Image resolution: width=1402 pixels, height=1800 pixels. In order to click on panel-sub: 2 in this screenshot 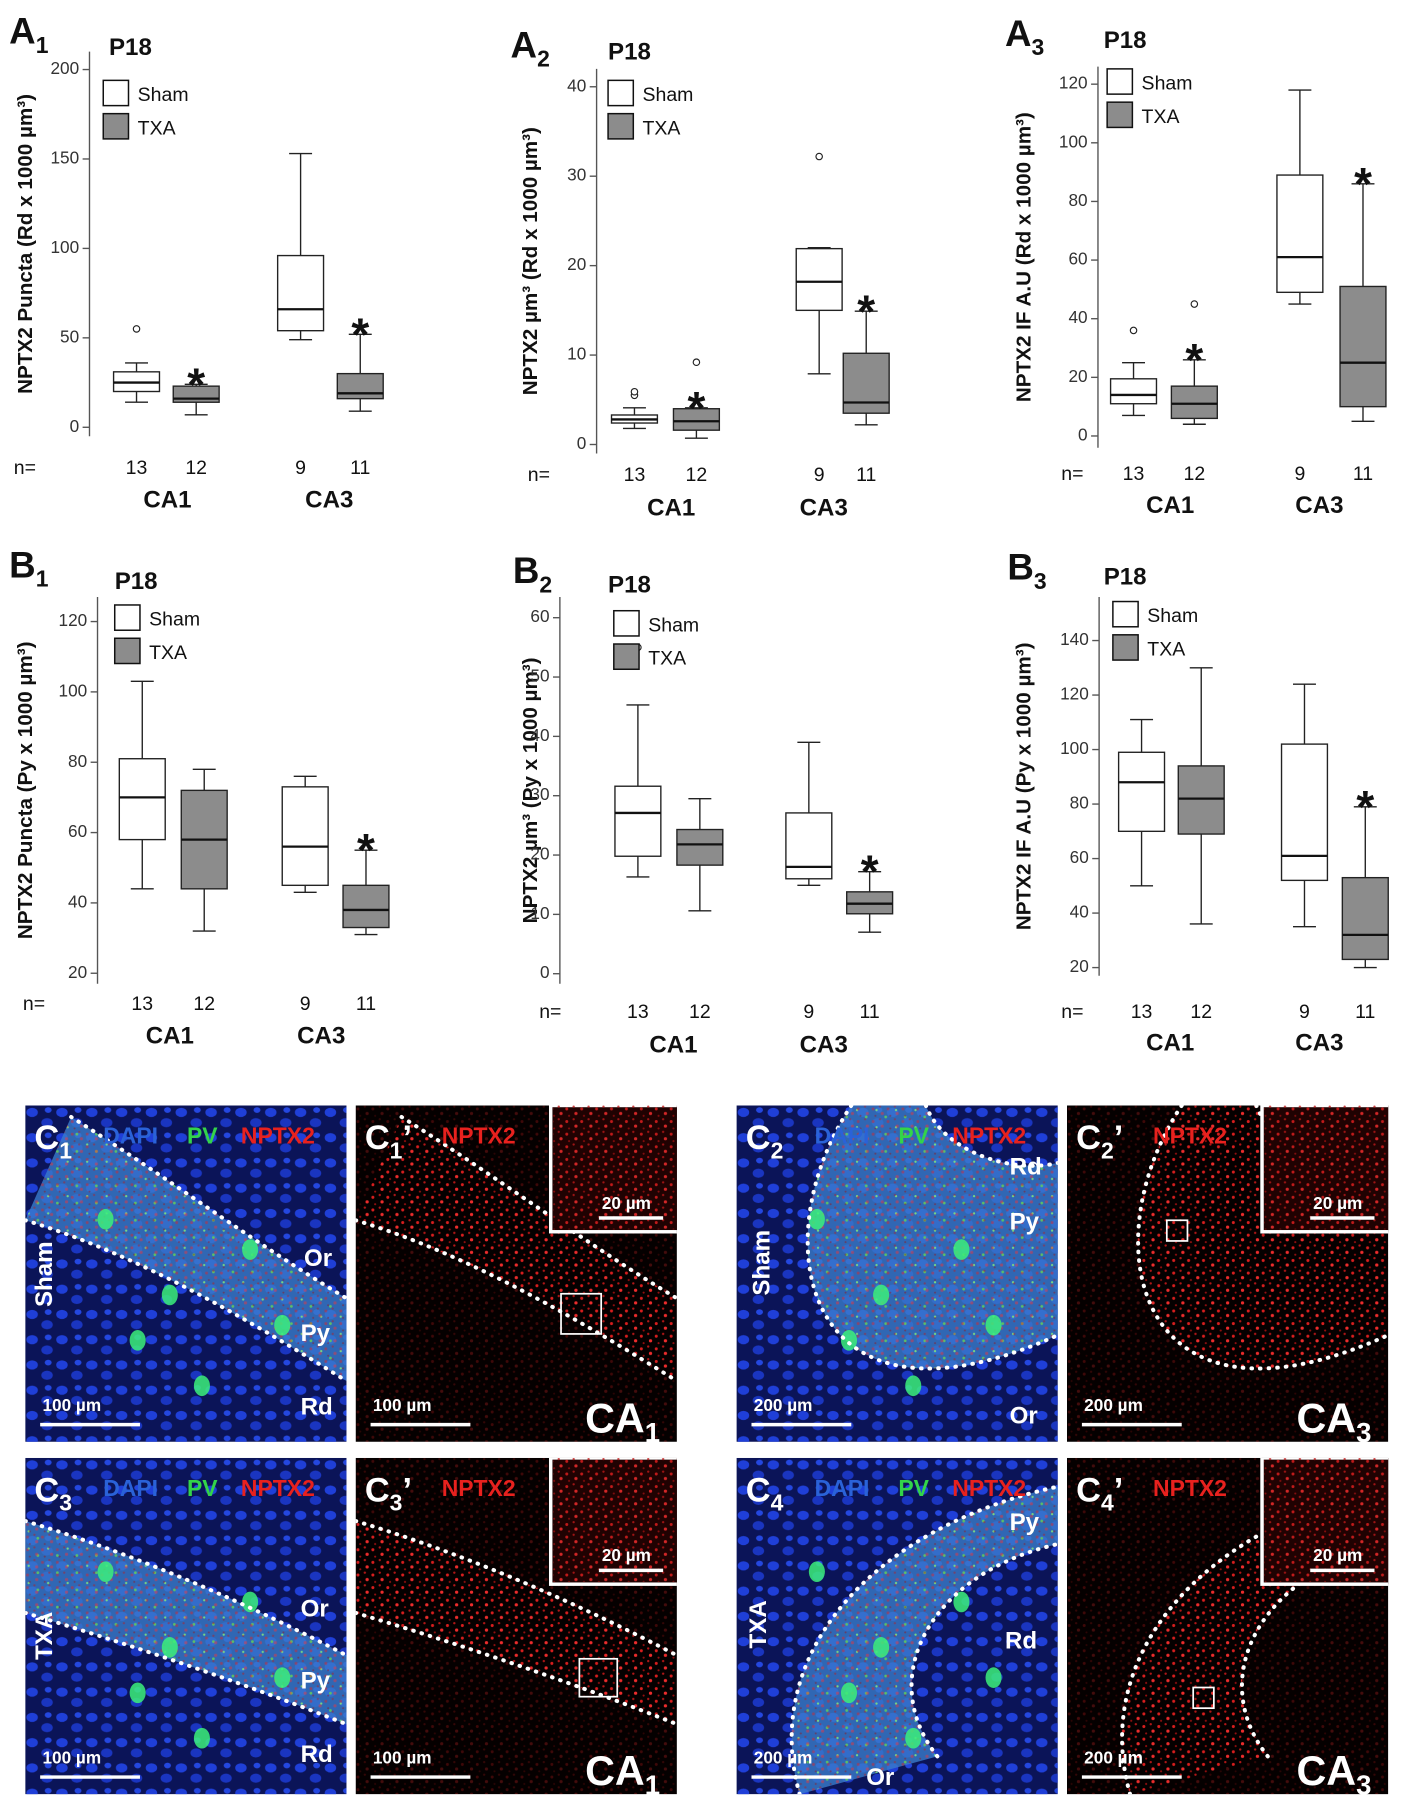, I will do `click(543, 59)`.